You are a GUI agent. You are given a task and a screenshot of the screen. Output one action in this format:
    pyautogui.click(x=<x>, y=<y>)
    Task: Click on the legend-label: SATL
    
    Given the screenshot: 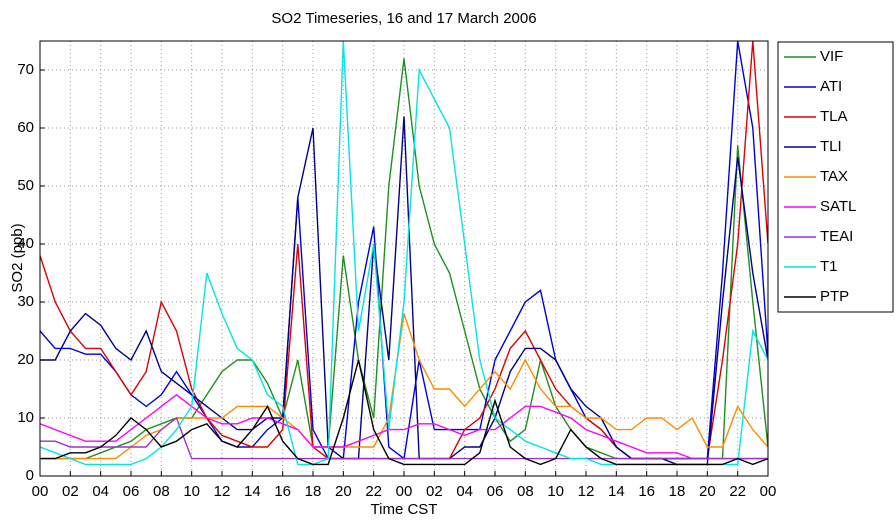 What is the action you would take?
    pyautogui.click(x=838, y=206)
    